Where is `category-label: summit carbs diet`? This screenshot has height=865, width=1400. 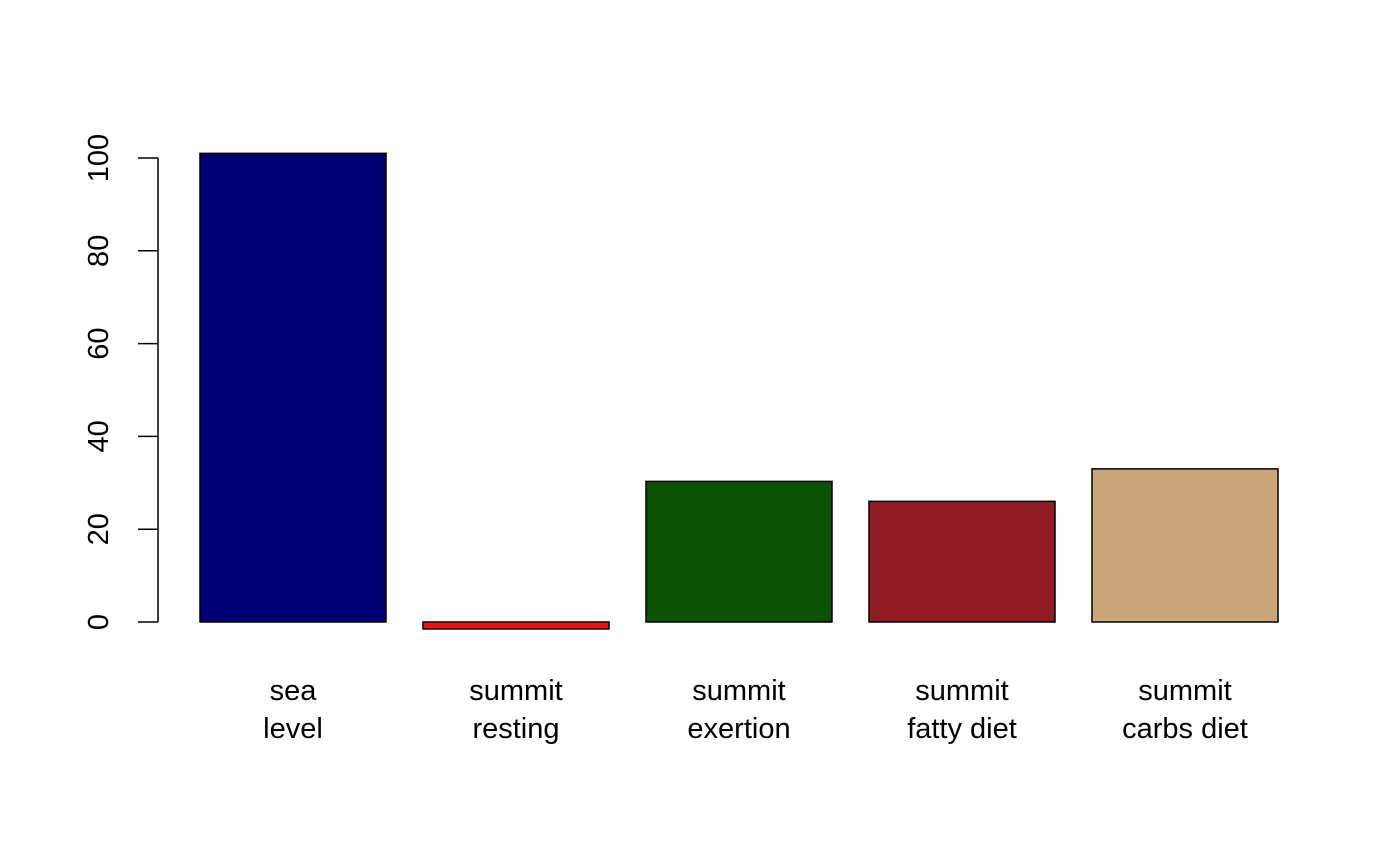 category-label: summit carbs diet is located at coordinates (1185, 710).